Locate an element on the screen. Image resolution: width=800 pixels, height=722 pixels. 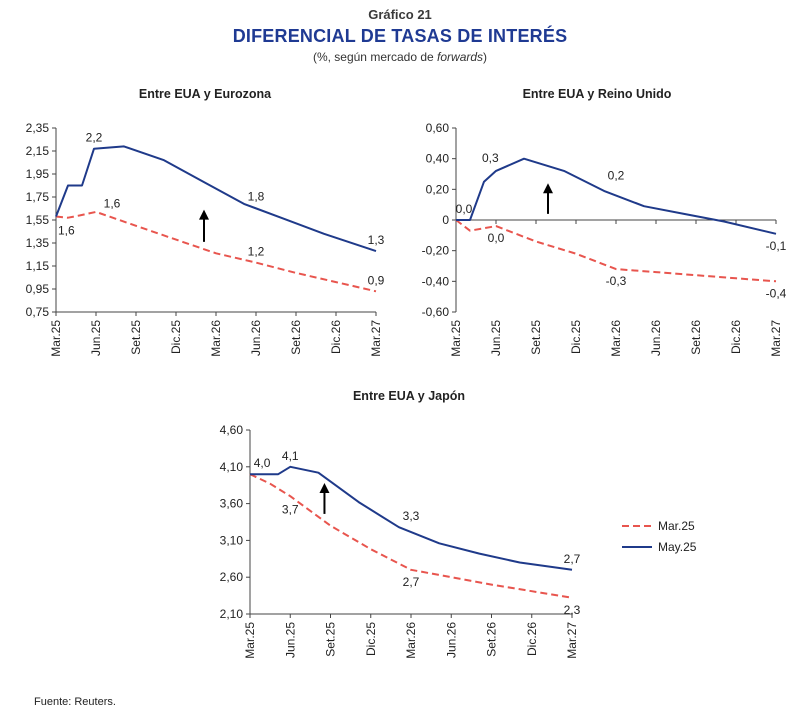
data-label: 3,3 is located at coordinates (411, 516).